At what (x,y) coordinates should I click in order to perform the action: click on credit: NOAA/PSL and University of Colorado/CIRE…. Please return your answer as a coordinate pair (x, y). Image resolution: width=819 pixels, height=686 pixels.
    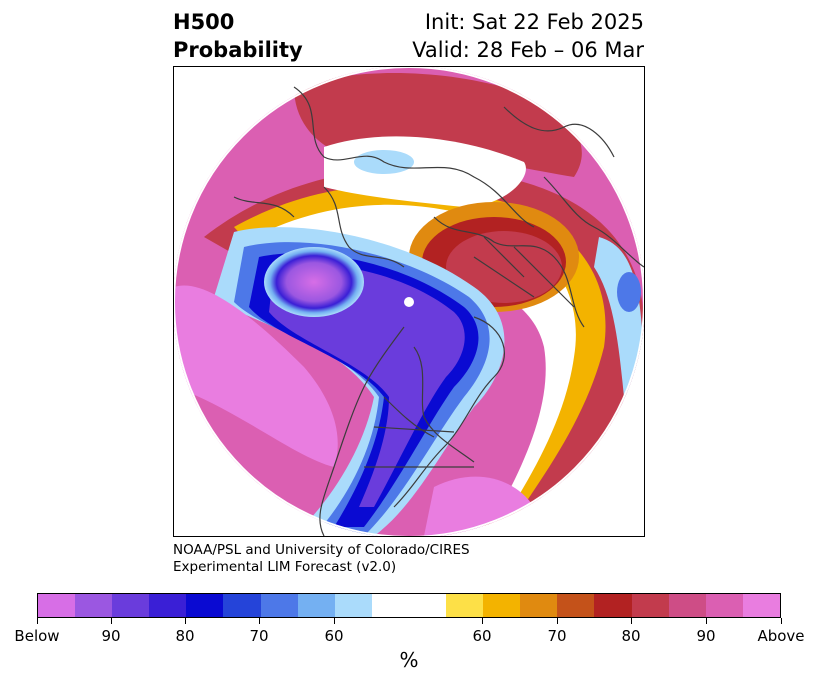
    Looking at the image, I should click on (321, 559).